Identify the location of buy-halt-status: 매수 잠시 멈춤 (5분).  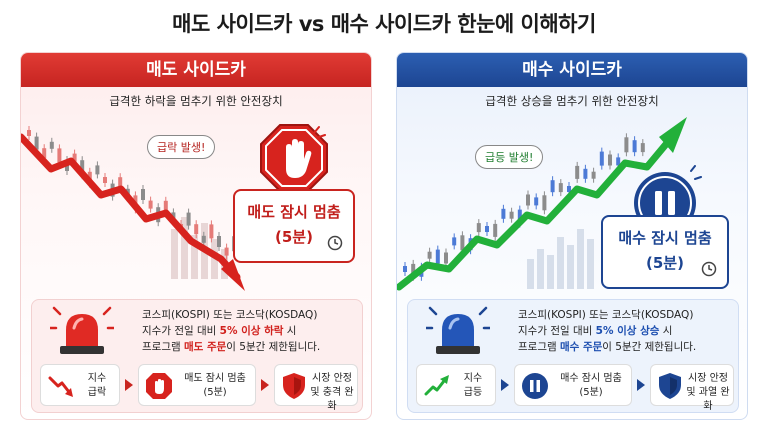
(665, 252).